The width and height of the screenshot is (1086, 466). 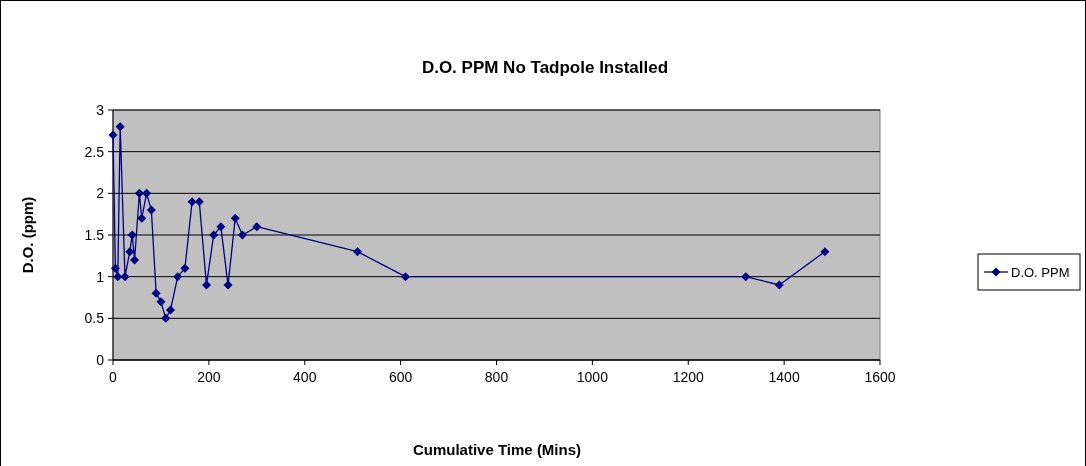 What do you see at coordinates (880, 377) in the screenshot?
I see `x-tick-label: 1600` at bounding box center [880, 377].